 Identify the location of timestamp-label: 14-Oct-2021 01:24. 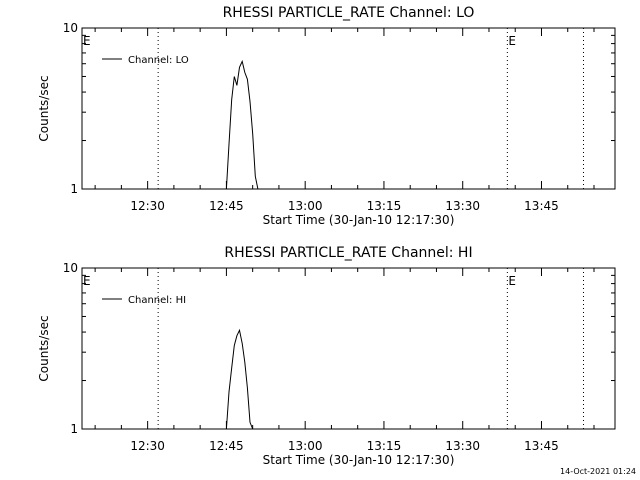
(598, 471).